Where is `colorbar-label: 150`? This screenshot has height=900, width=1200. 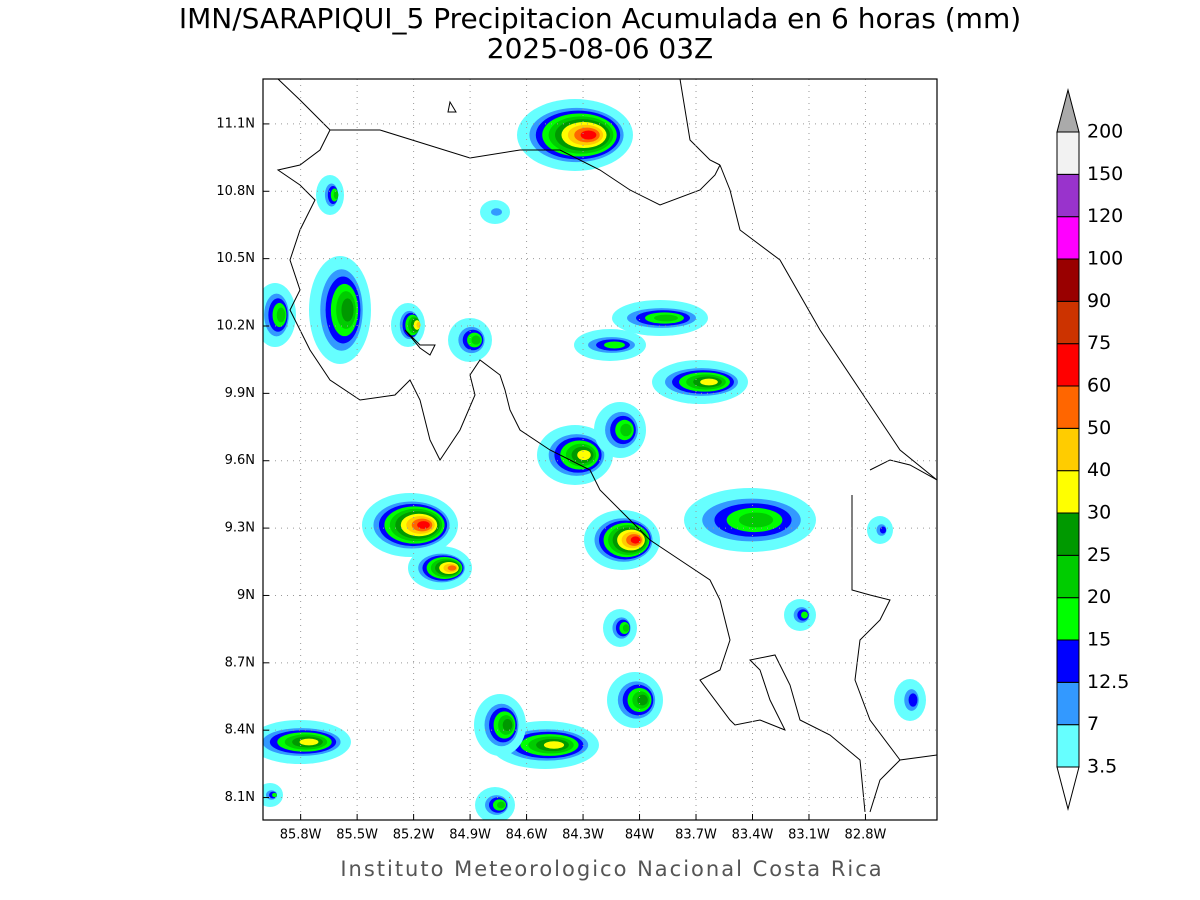 colorbar-label: 150 is located at coordinates (1105, 174).